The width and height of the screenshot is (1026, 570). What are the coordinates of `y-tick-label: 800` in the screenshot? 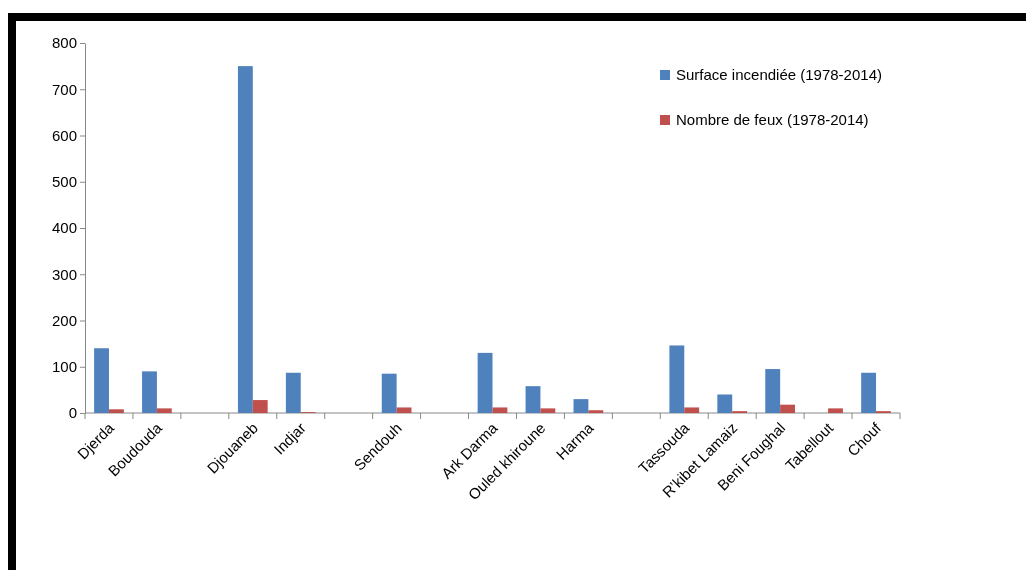 It's located at (64, 43).